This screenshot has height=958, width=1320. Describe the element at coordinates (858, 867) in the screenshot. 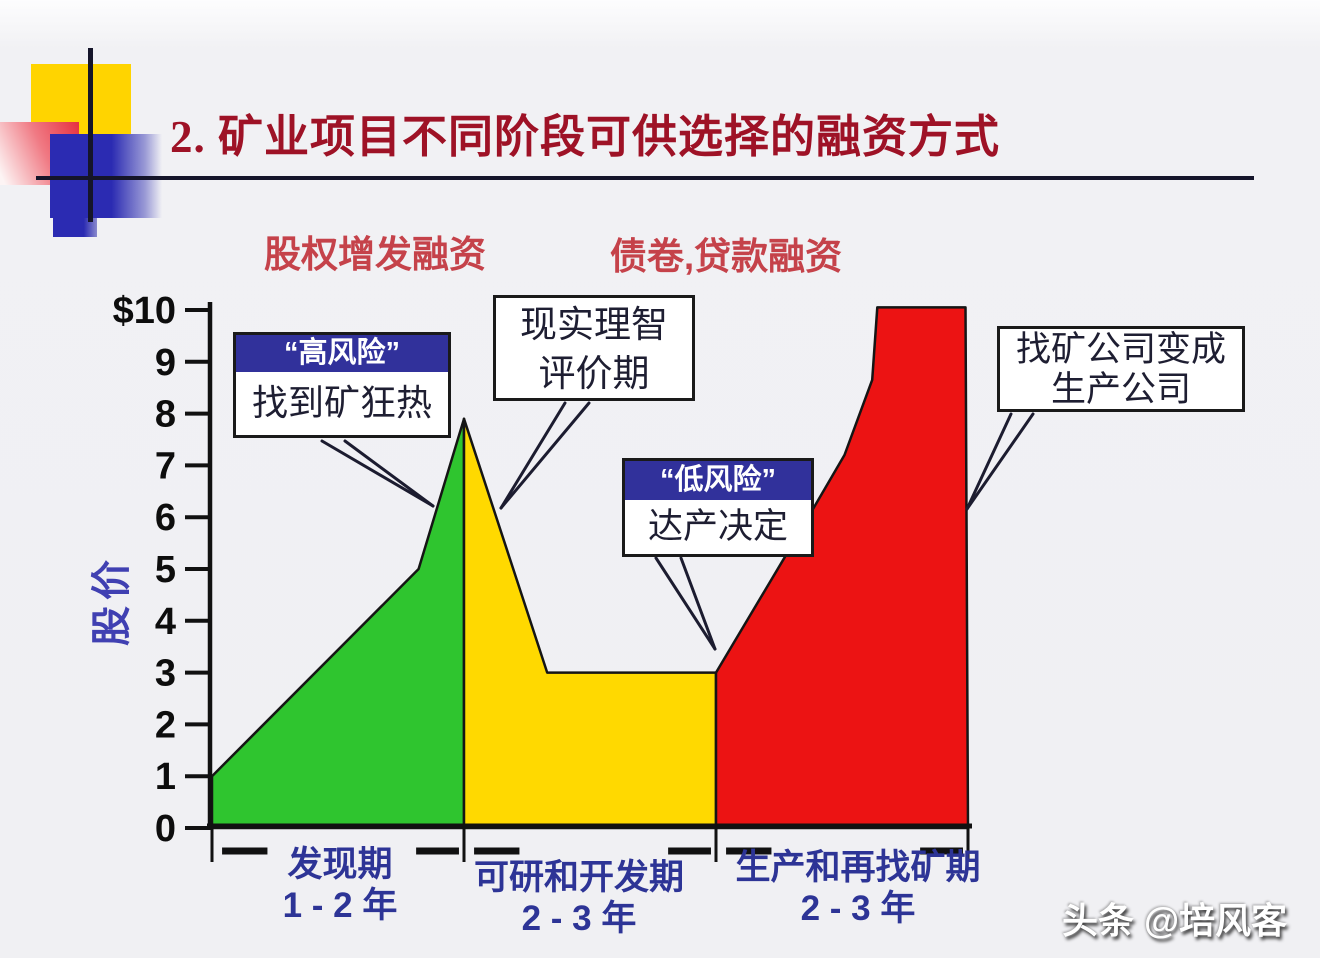

I see `x-segment-label: 生产和再找矿期` at that location.